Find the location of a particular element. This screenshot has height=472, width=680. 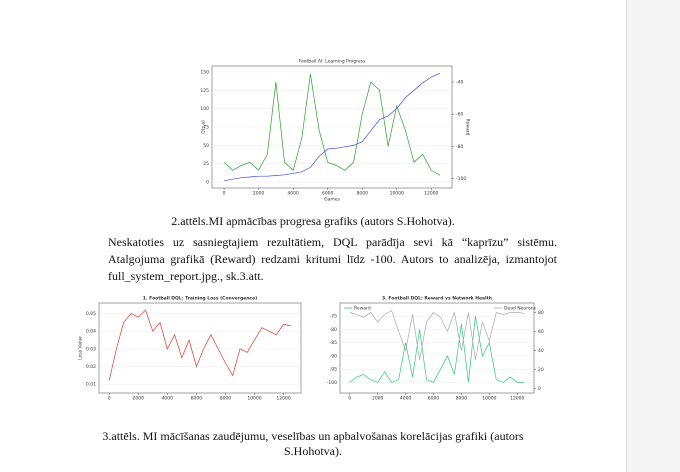

y-tick-label: 0.02 is located at coordinates (91, 367).